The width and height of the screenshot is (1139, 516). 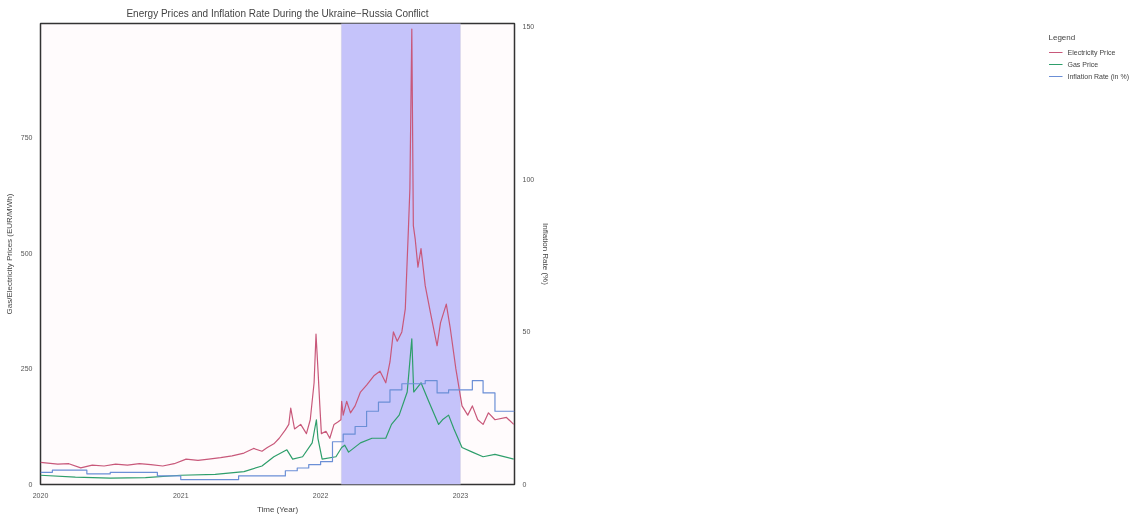 What do you see at coordinates (9, 254) in the screenshot?
I see `y-axis-title: Gas/Electricity Prices (EUR/MWh)` at bounding box center [9, 254].